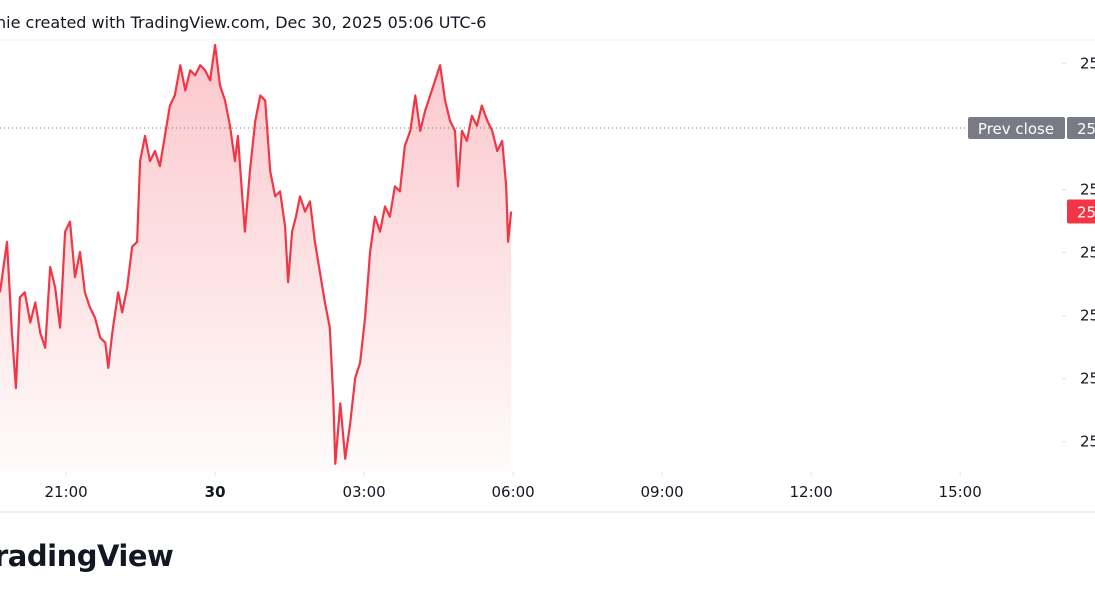  What do you see at coordinates (512, 492) in the screenshot?
I see `x-tick-label: 06:00` at bounding box center [512, 492].